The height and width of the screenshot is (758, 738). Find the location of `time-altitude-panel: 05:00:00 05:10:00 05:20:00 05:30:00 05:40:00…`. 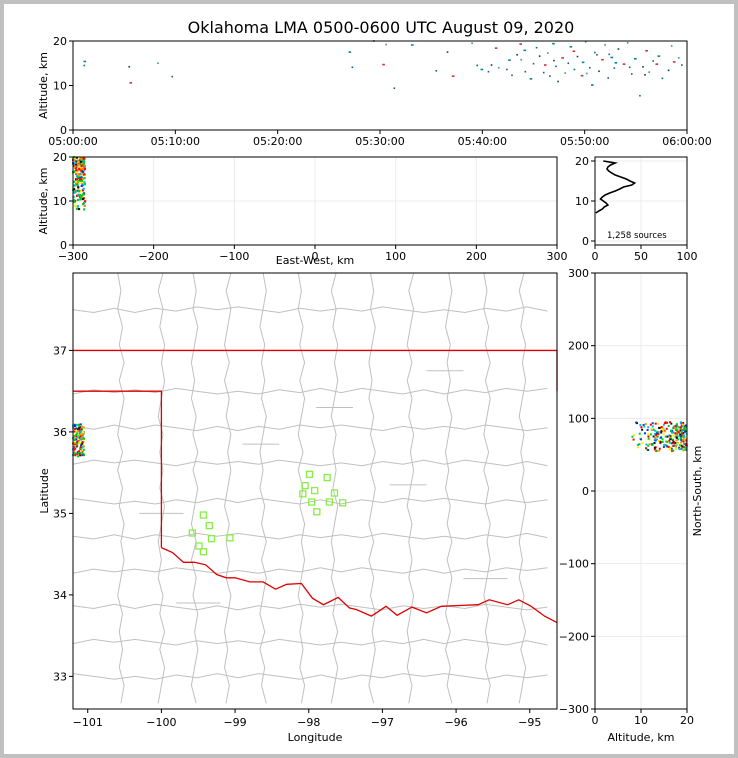

time-altitude-panel: 05:00:00 05:10:00 05:20:00 05:30:00 05:40:00… is located at coordinates (374, 91).